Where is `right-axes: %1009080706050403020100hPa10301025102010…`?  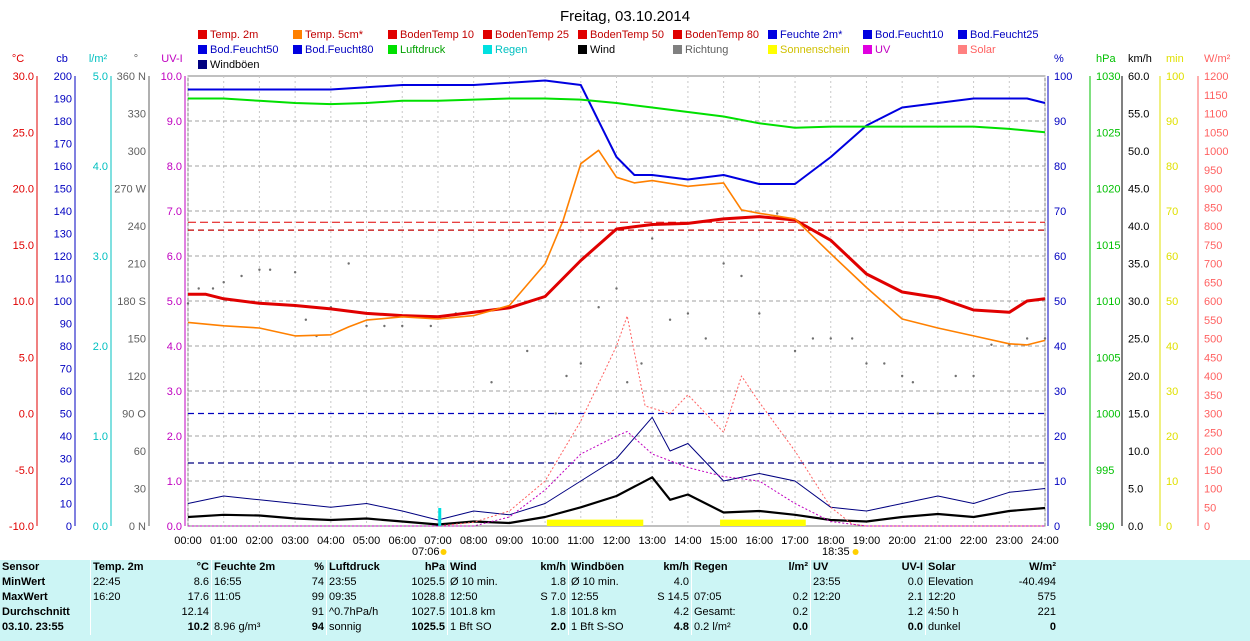
right-axes: %1009080706050403020100hPa10301025102010… is located at coordinates (1139, 293).